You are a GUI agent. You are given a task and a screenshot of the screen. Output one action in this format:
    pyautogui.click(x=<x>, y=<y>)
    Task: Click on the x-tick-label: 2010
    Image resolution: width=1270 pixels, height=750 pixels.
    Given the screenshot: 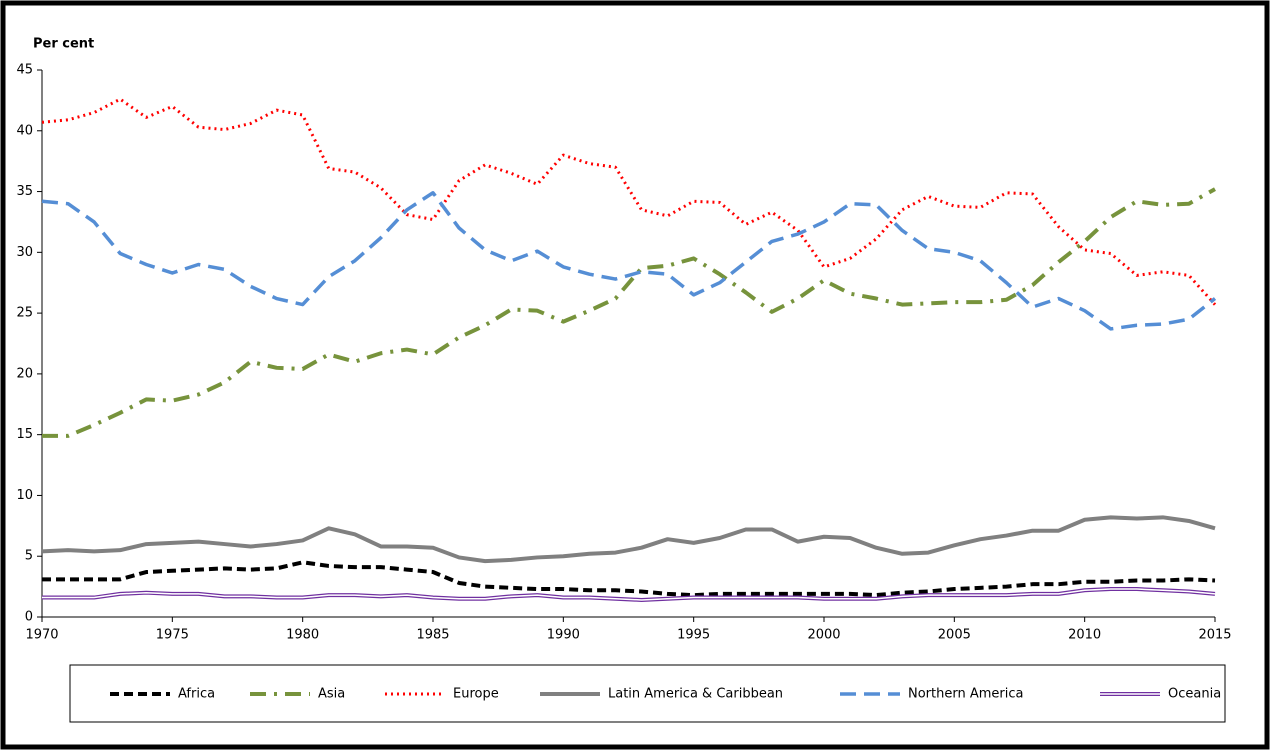 What is the action you would take?
    pyautogui.click(x=1084, y=635)
    